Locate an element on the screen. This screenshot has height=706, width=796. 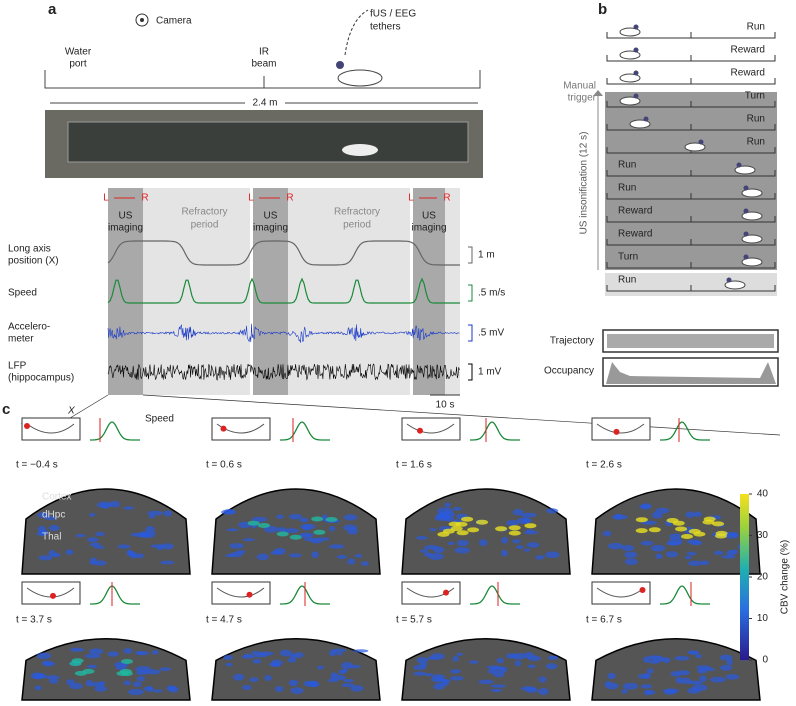
panel-label: b is located at coordinates (602, 9).